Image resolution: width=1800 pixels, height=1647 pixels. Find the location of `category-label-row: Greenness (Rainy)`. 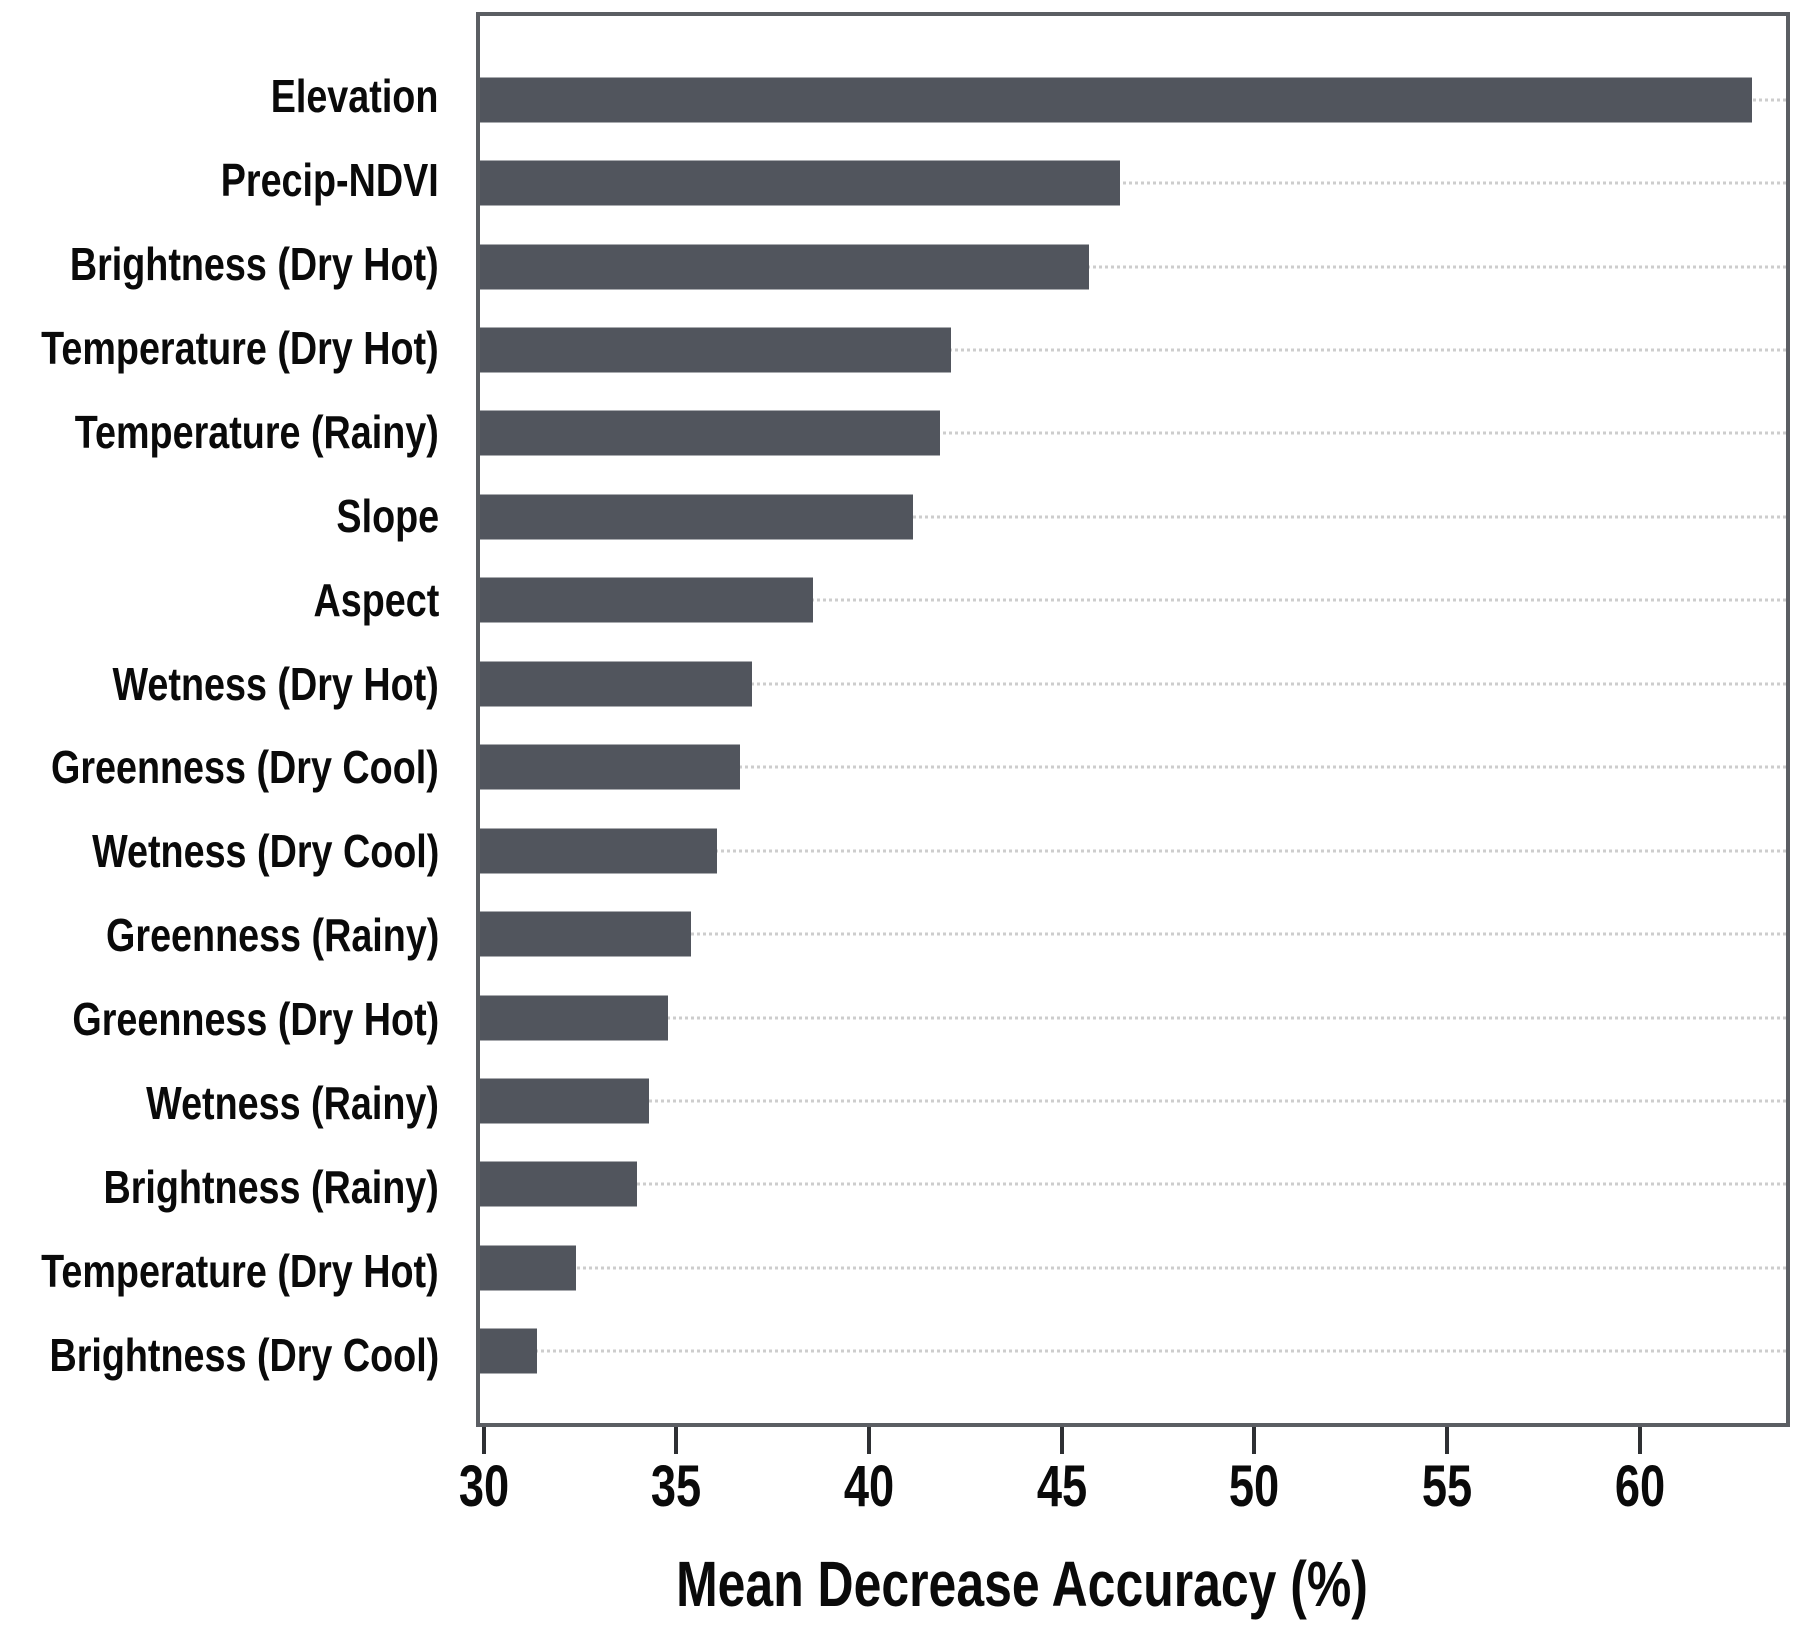

category-label-row: Greenness (Rainy) is located at coordinates (226, 935).